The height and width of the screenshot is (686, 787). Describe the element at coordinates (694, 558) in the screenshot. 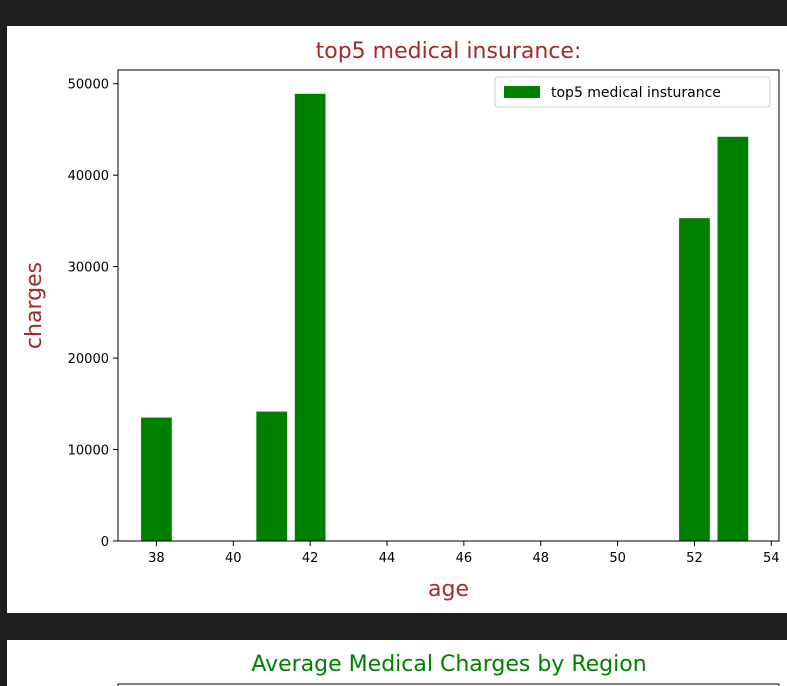

I see `x-tick-label: 52` at that location.